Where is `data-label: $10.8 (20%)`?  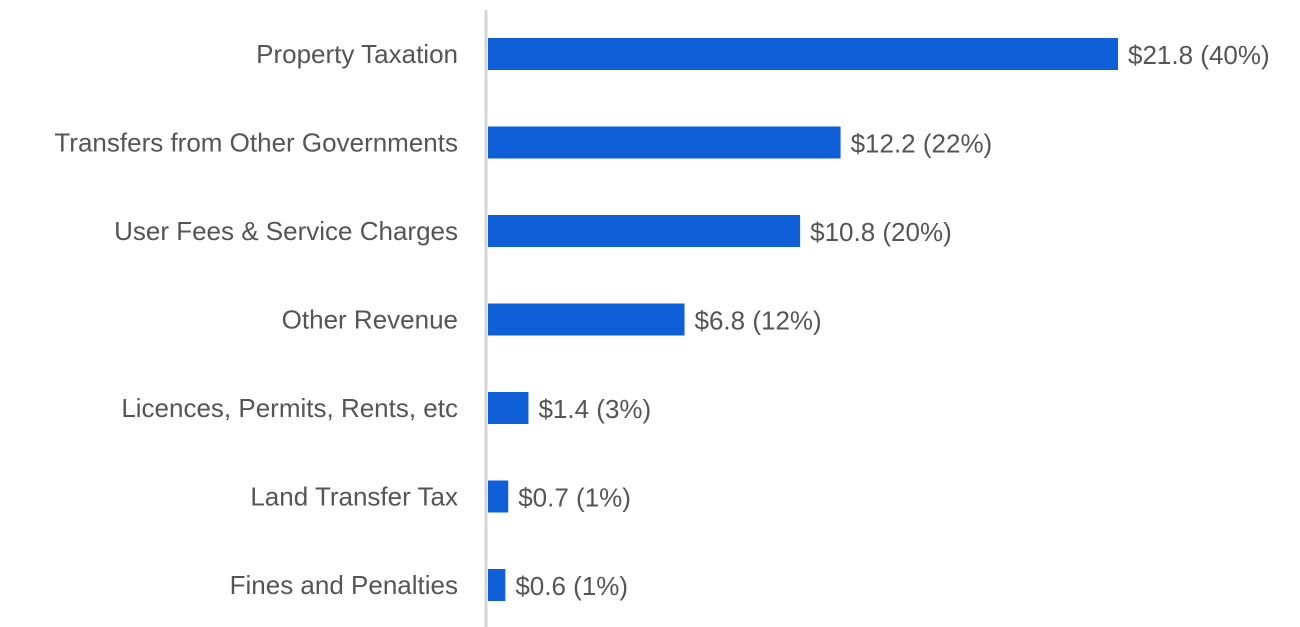 data-label: $10.8 (20%) is located at coordinates (881, 232).